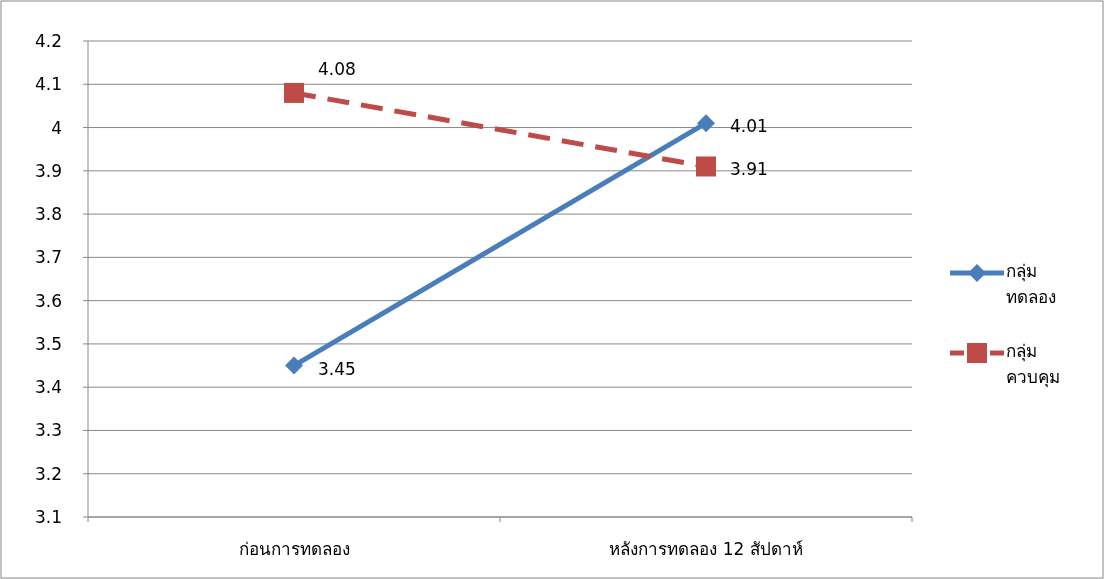 The image size is (1104, 579). What do you see at coordinates (48, 387) in the screenshot?
I see `ytick: 3.4` at bounding box center [48, 387].